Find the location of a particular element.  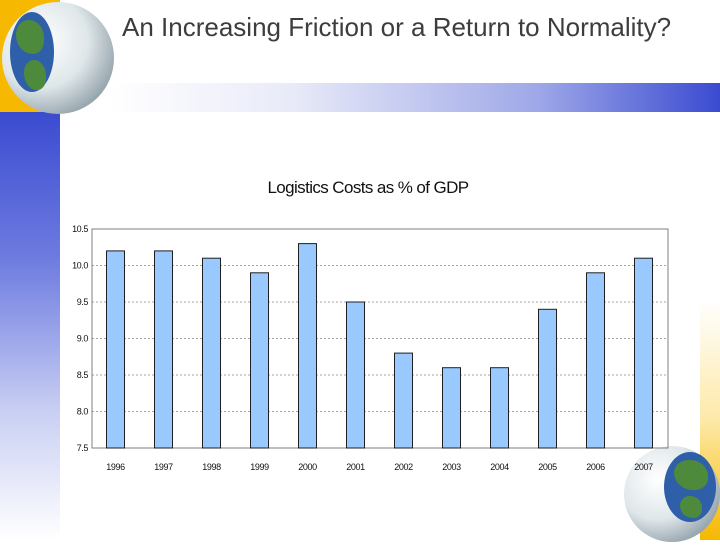

y-tick-label: 7.5 is located at coordinates (83, 448).